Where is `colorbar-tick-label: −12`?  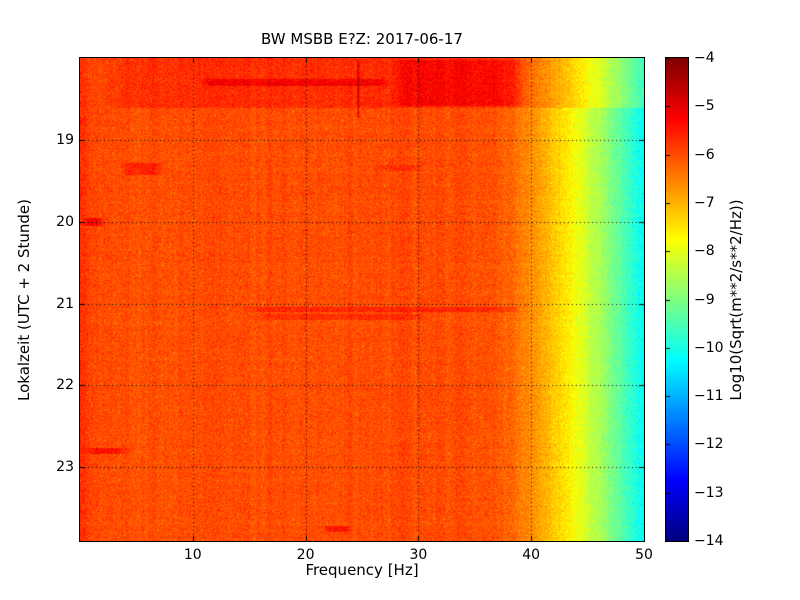
colorbar-tick-label: −12 is located at coordinates (709, 444).